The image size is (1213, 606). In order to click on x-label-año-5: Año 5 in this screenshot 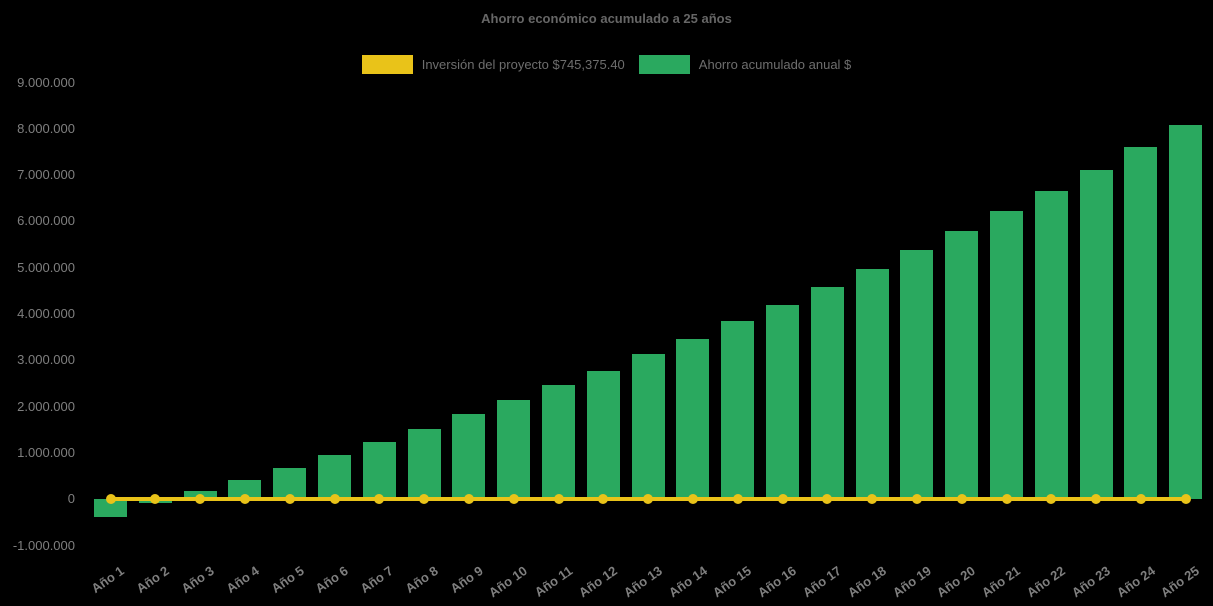, I will do `click(287, 580)`.